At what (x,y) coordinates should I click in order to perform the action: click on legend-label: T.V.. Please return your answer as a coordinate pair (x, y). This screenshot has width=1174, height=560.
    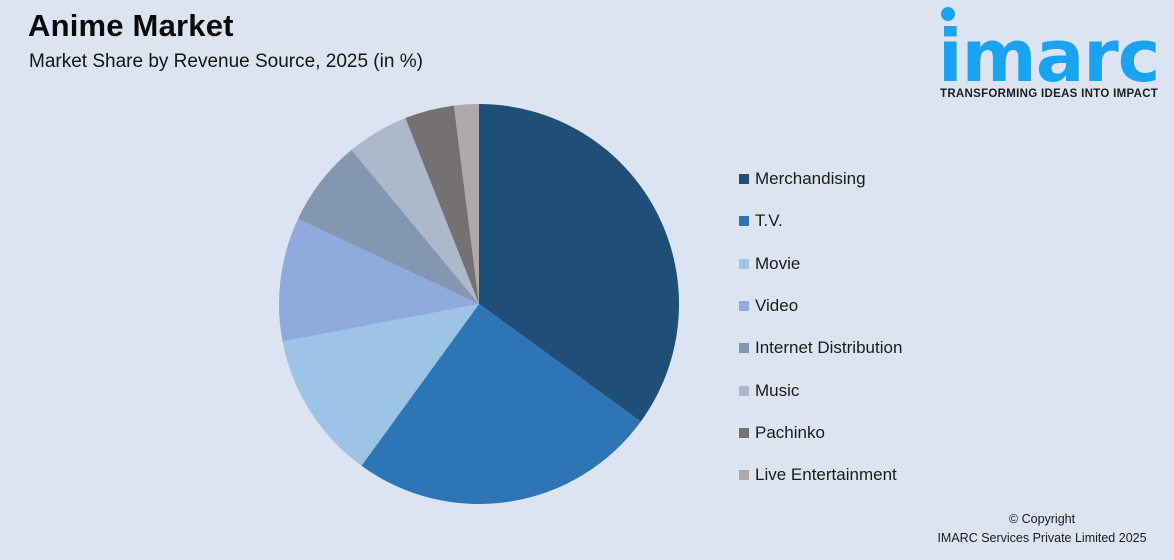
    Looking at the image, I should click on (769, 221).